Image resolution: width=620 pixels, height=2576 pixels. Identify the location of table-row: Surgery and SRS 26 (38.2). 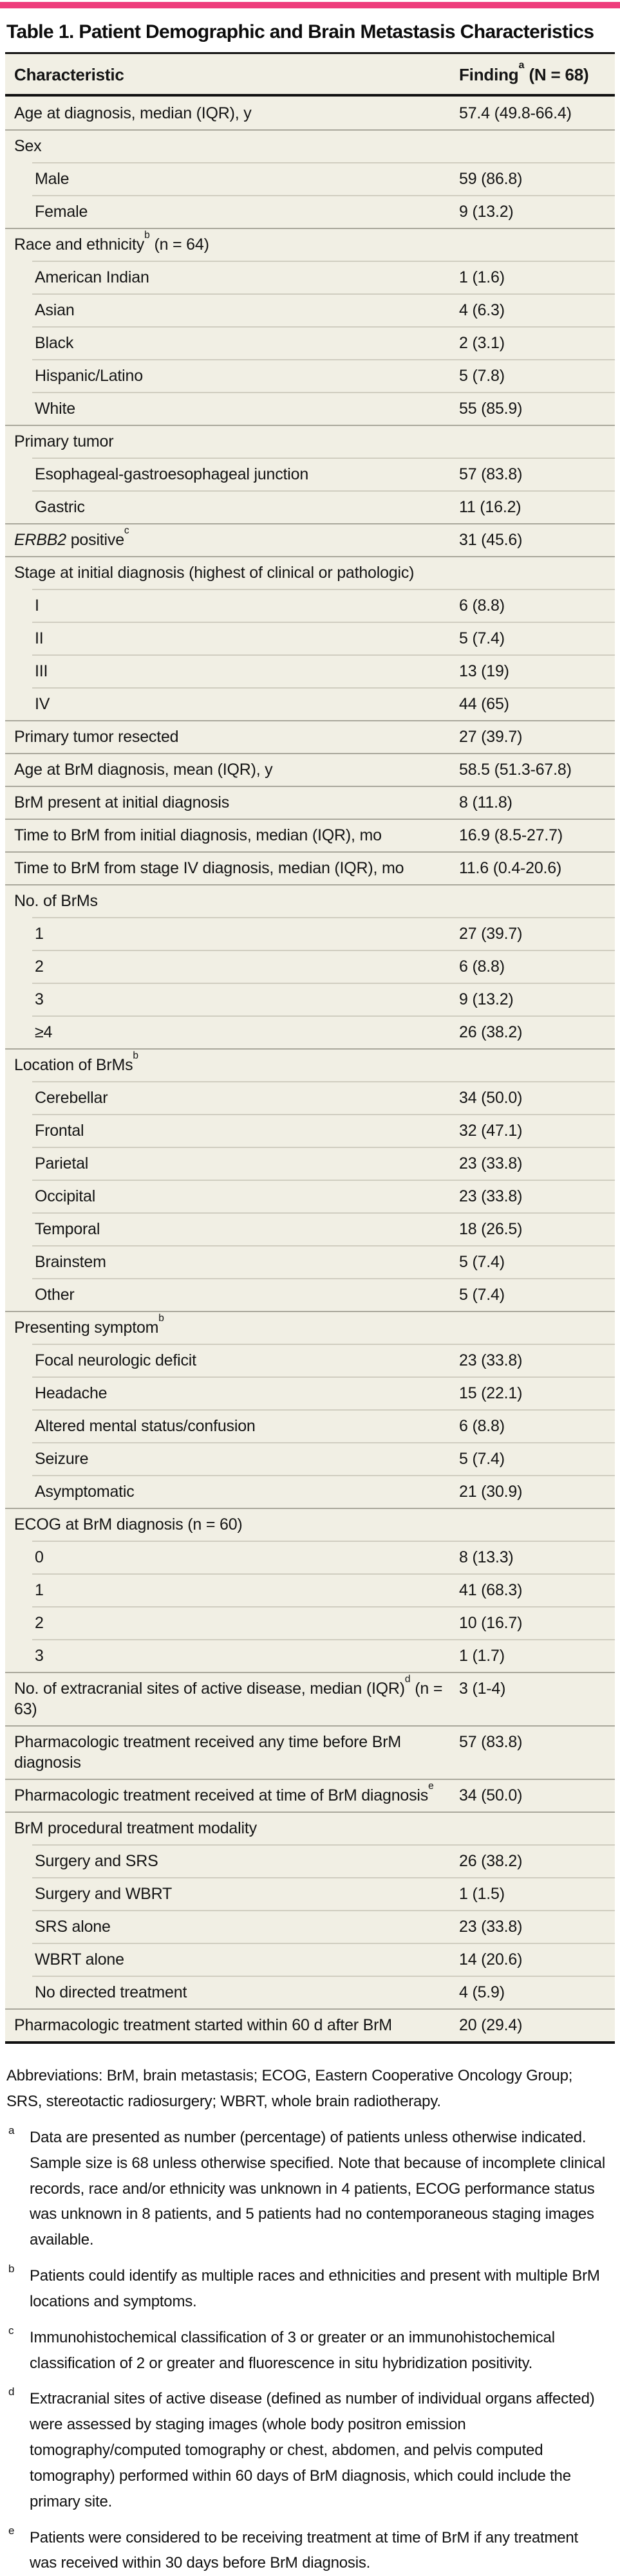
(310, 1860).